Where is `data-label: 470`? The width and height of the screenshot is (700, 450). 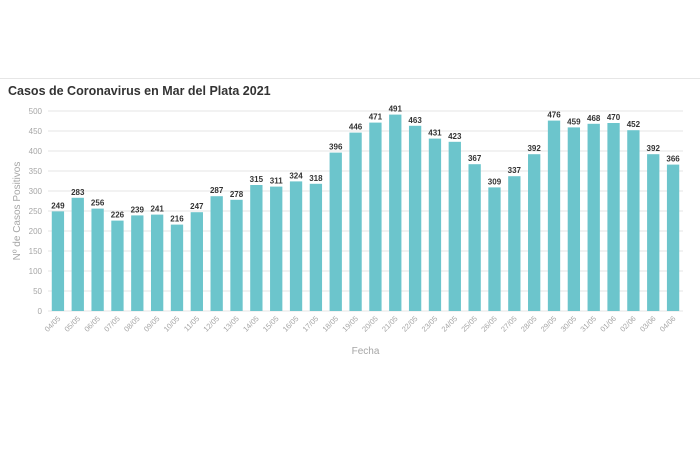 data-label: 470 is located at coordinates (614, 117).